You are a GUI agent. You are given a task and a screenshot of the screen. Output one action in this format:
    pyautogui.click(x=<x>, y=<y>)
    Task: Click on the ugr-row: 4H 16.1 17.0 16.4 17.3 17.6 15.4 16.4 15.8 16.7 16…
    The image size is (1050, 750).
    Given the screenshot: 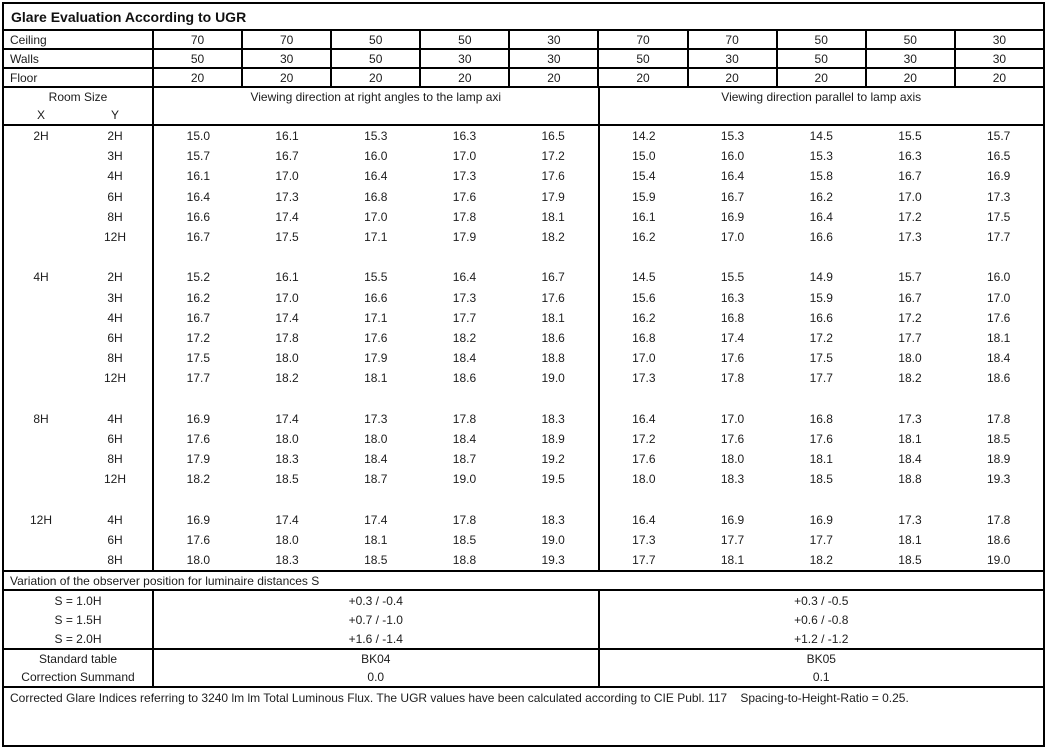 What is the action you would take?
    pyautogui.click(x=524, y=176)
    